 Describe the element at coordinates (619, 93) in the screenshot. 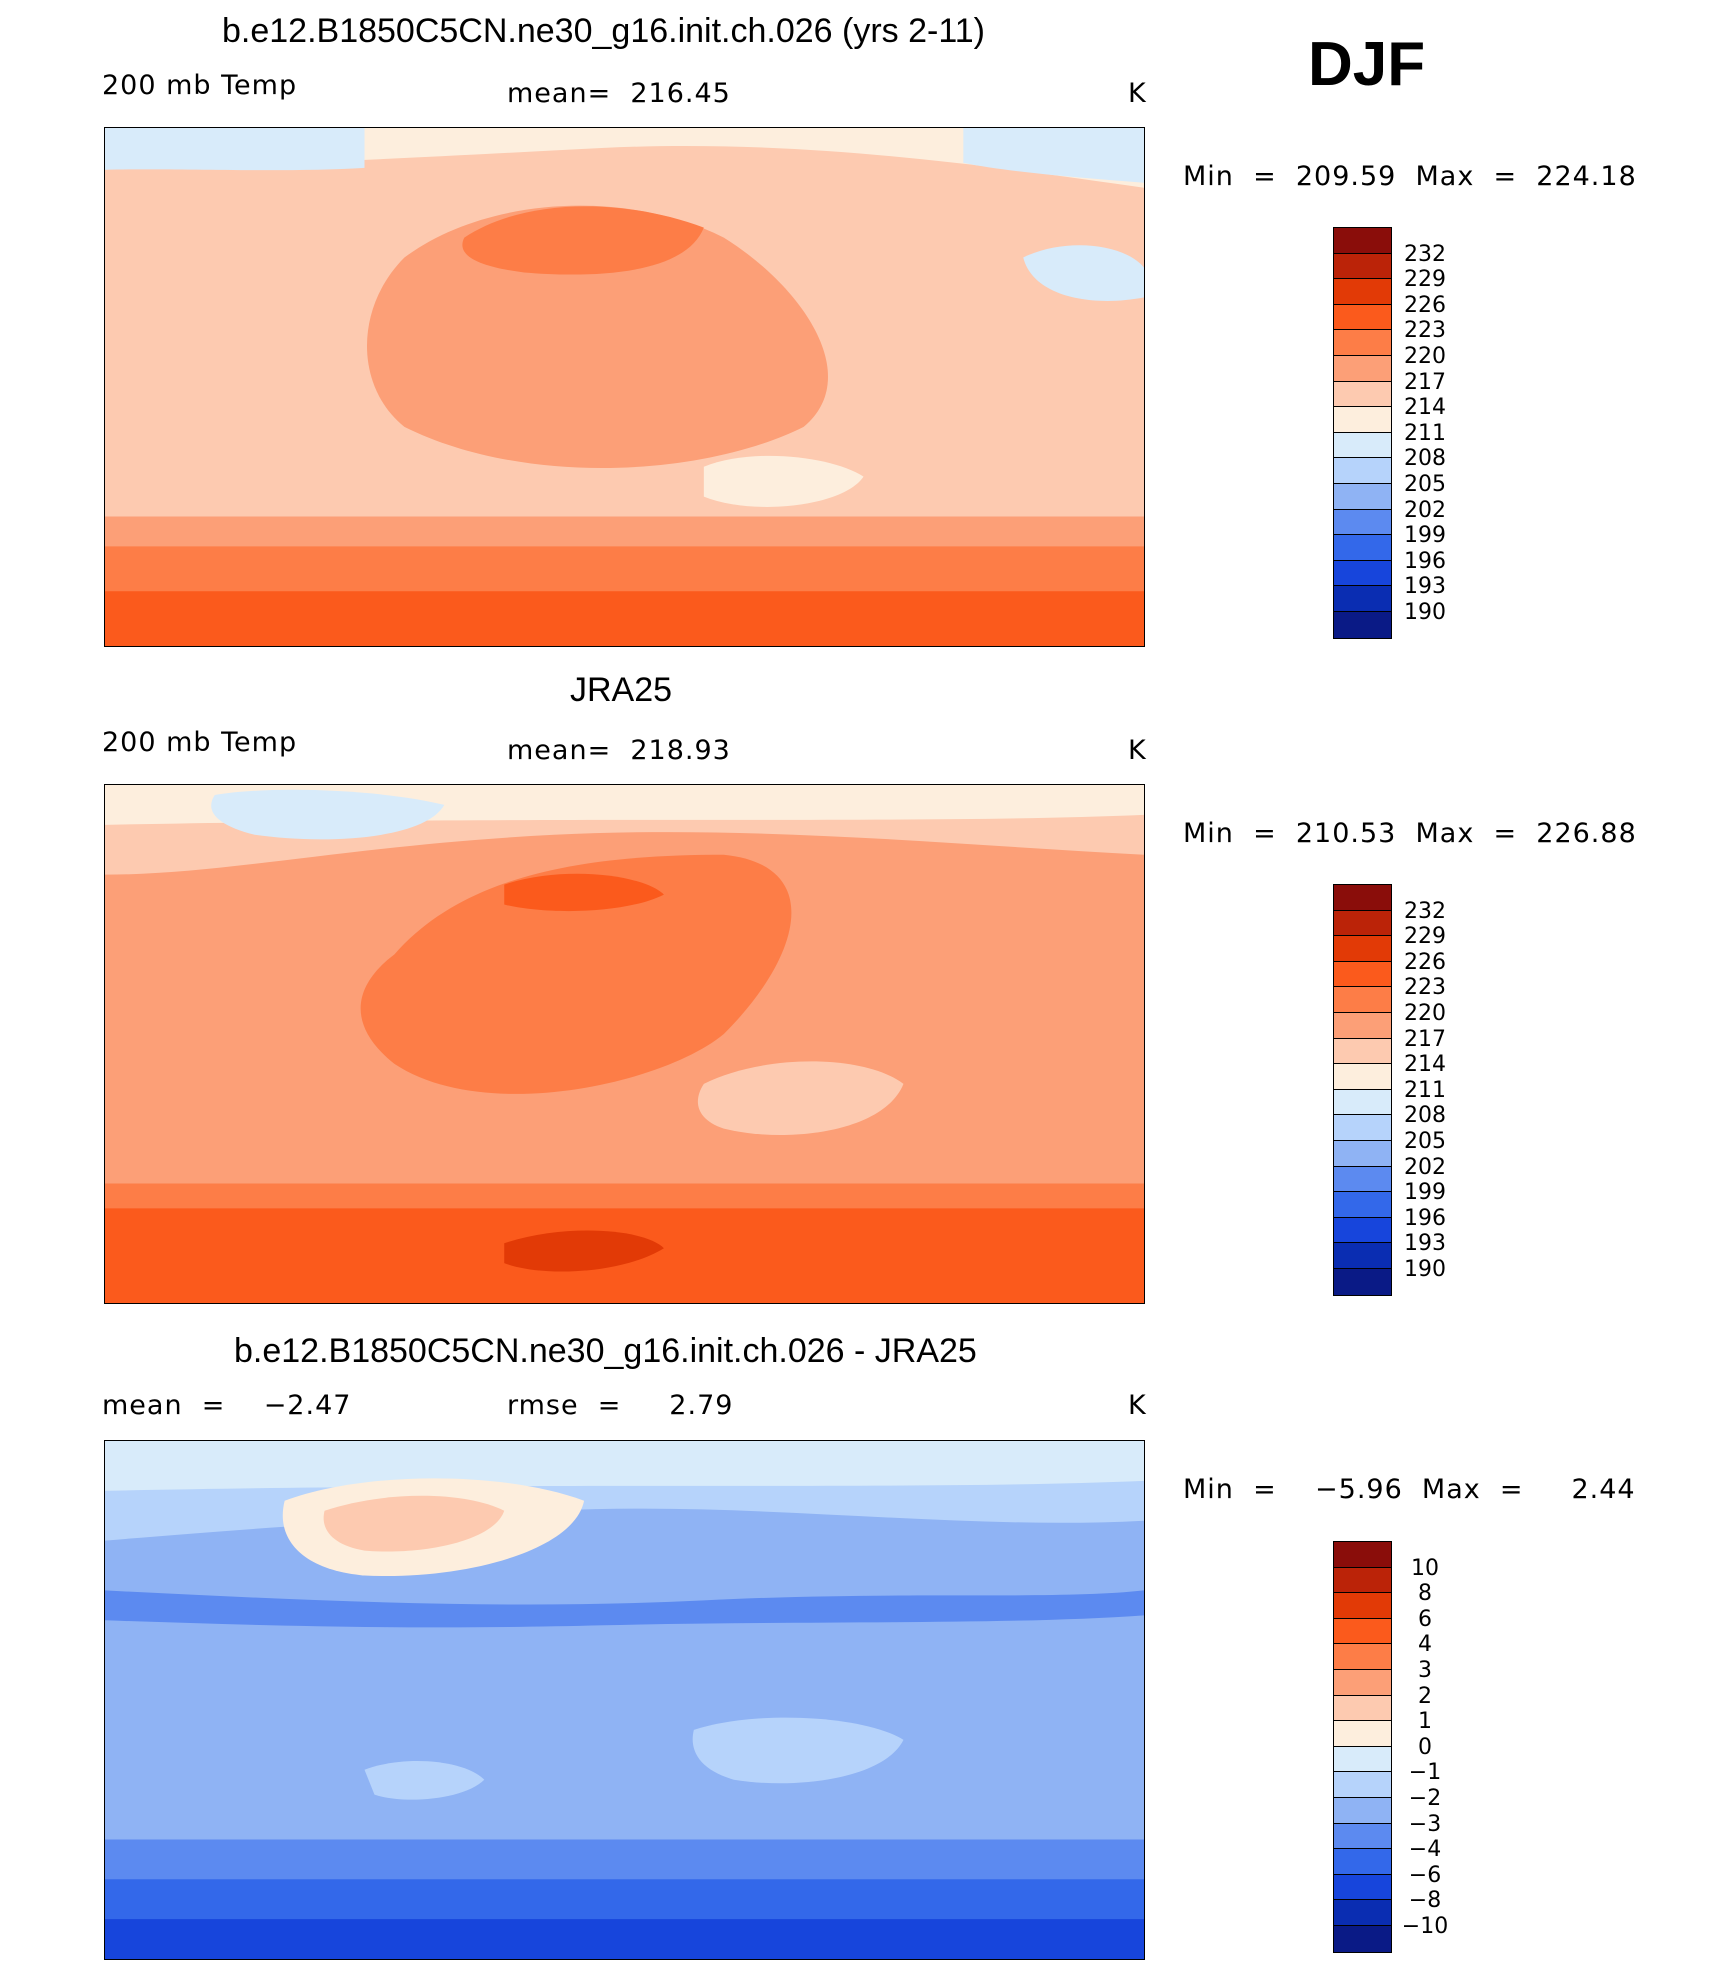

I see `panel1-mean-label: mean= 216.45` at that location.